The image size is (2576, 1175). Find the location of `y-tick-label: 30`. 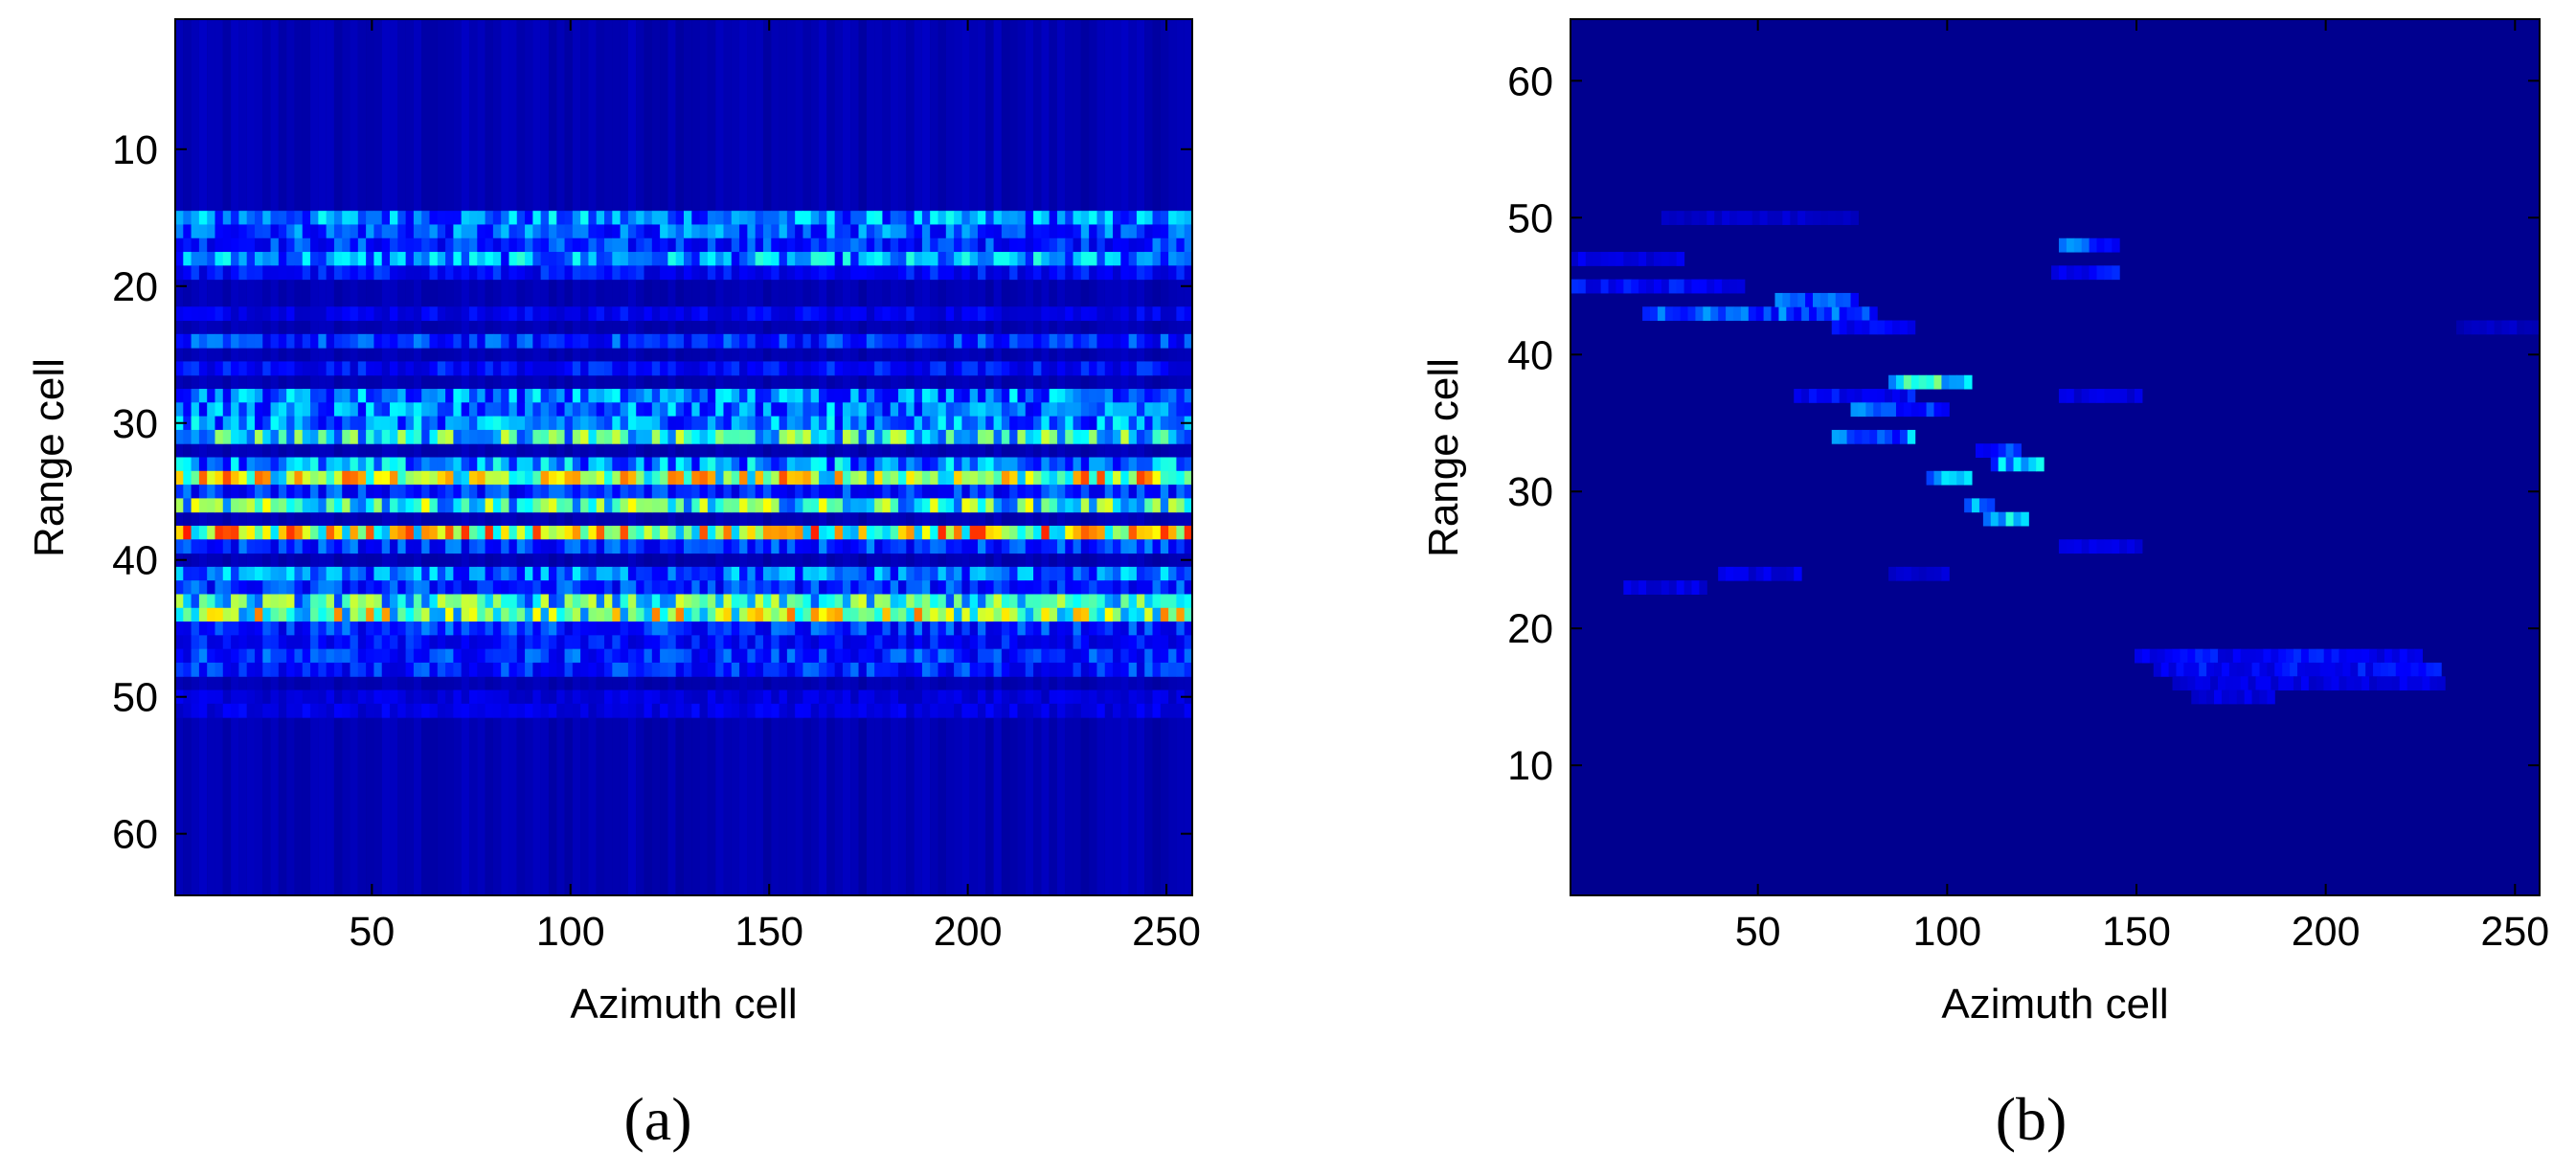

y-tick-label: 30 is located at coordinates (1530, 492).